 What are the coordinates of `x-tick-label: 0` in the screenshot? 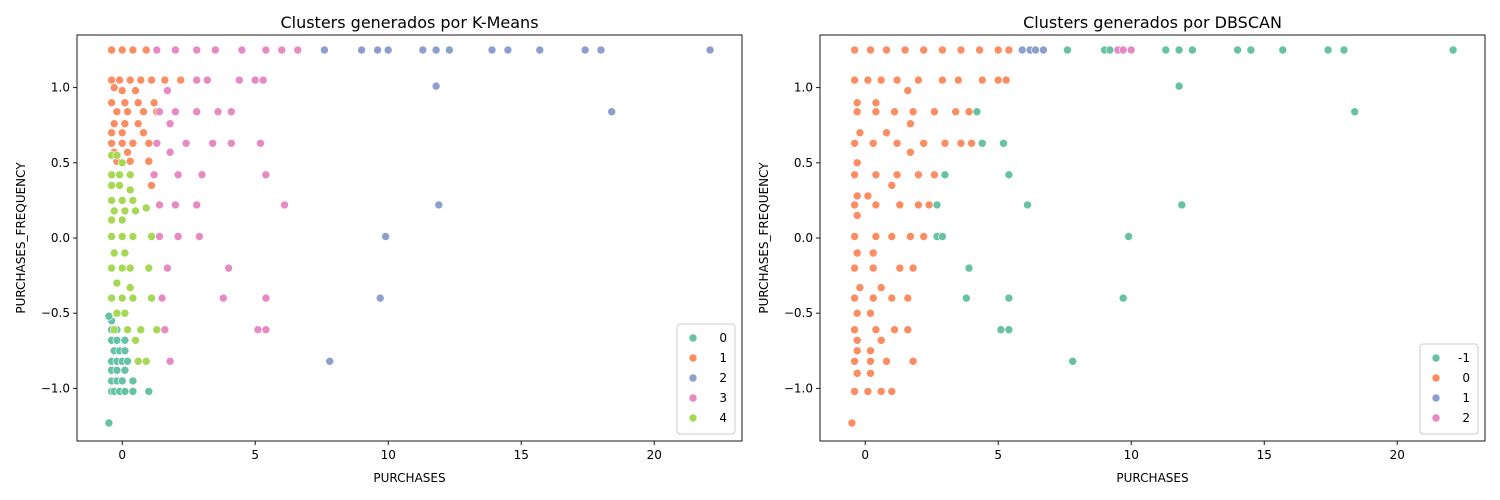 It's located at (122, 455).